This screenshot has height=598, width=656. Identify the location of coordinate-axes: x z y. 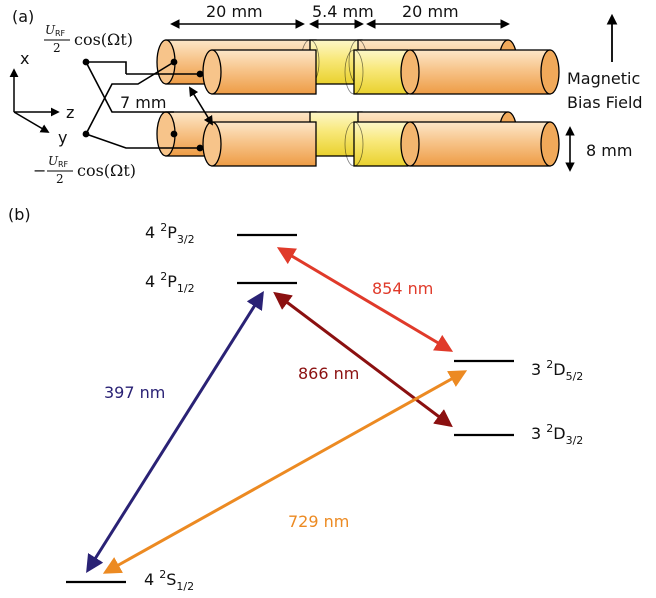
(41, 98).